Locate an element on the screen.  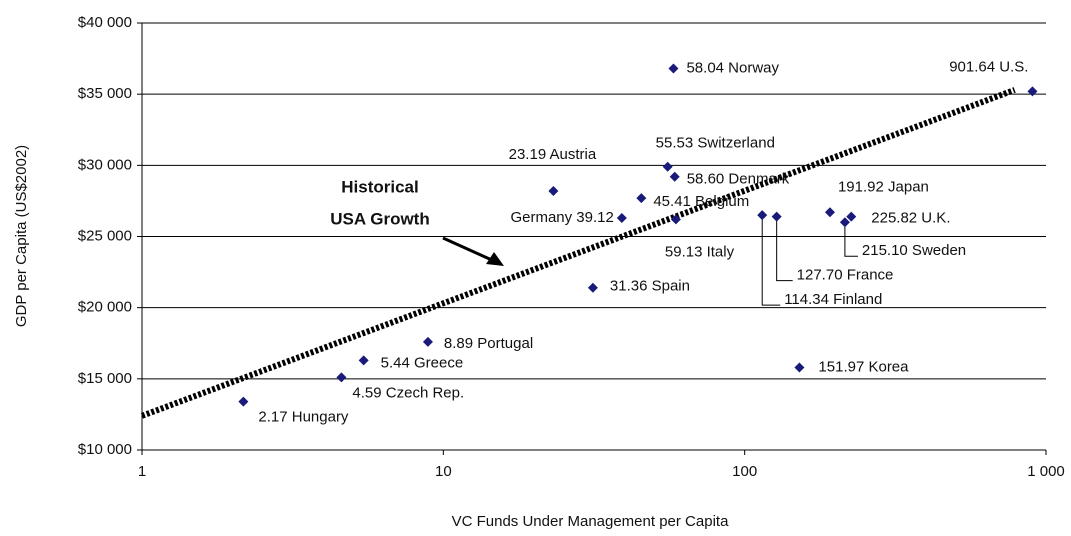
point-label: 58.04 Norway is located at coordinates (732, 68).